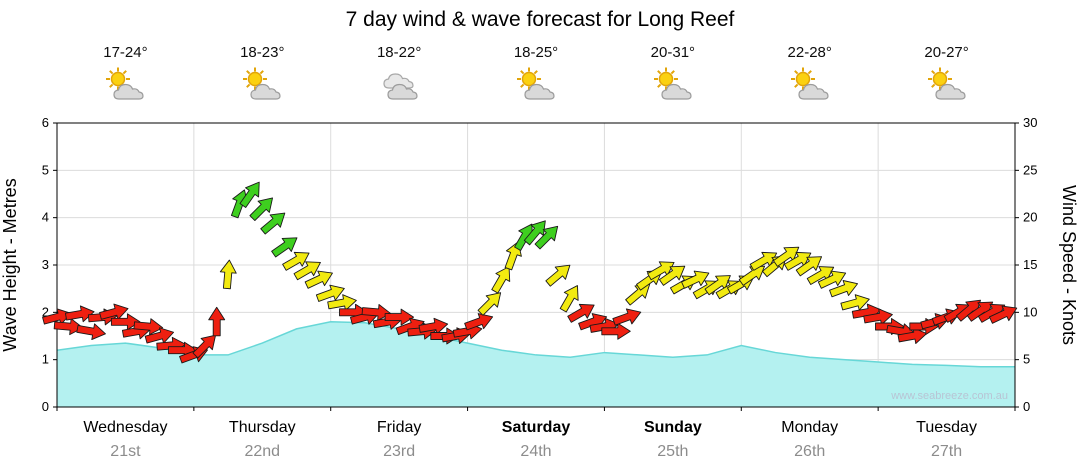 The image size is (1080, 475). Describe the element at coordinates (1026, 406) in the screenshot. I see `knots-tick-label: 0` at that location.